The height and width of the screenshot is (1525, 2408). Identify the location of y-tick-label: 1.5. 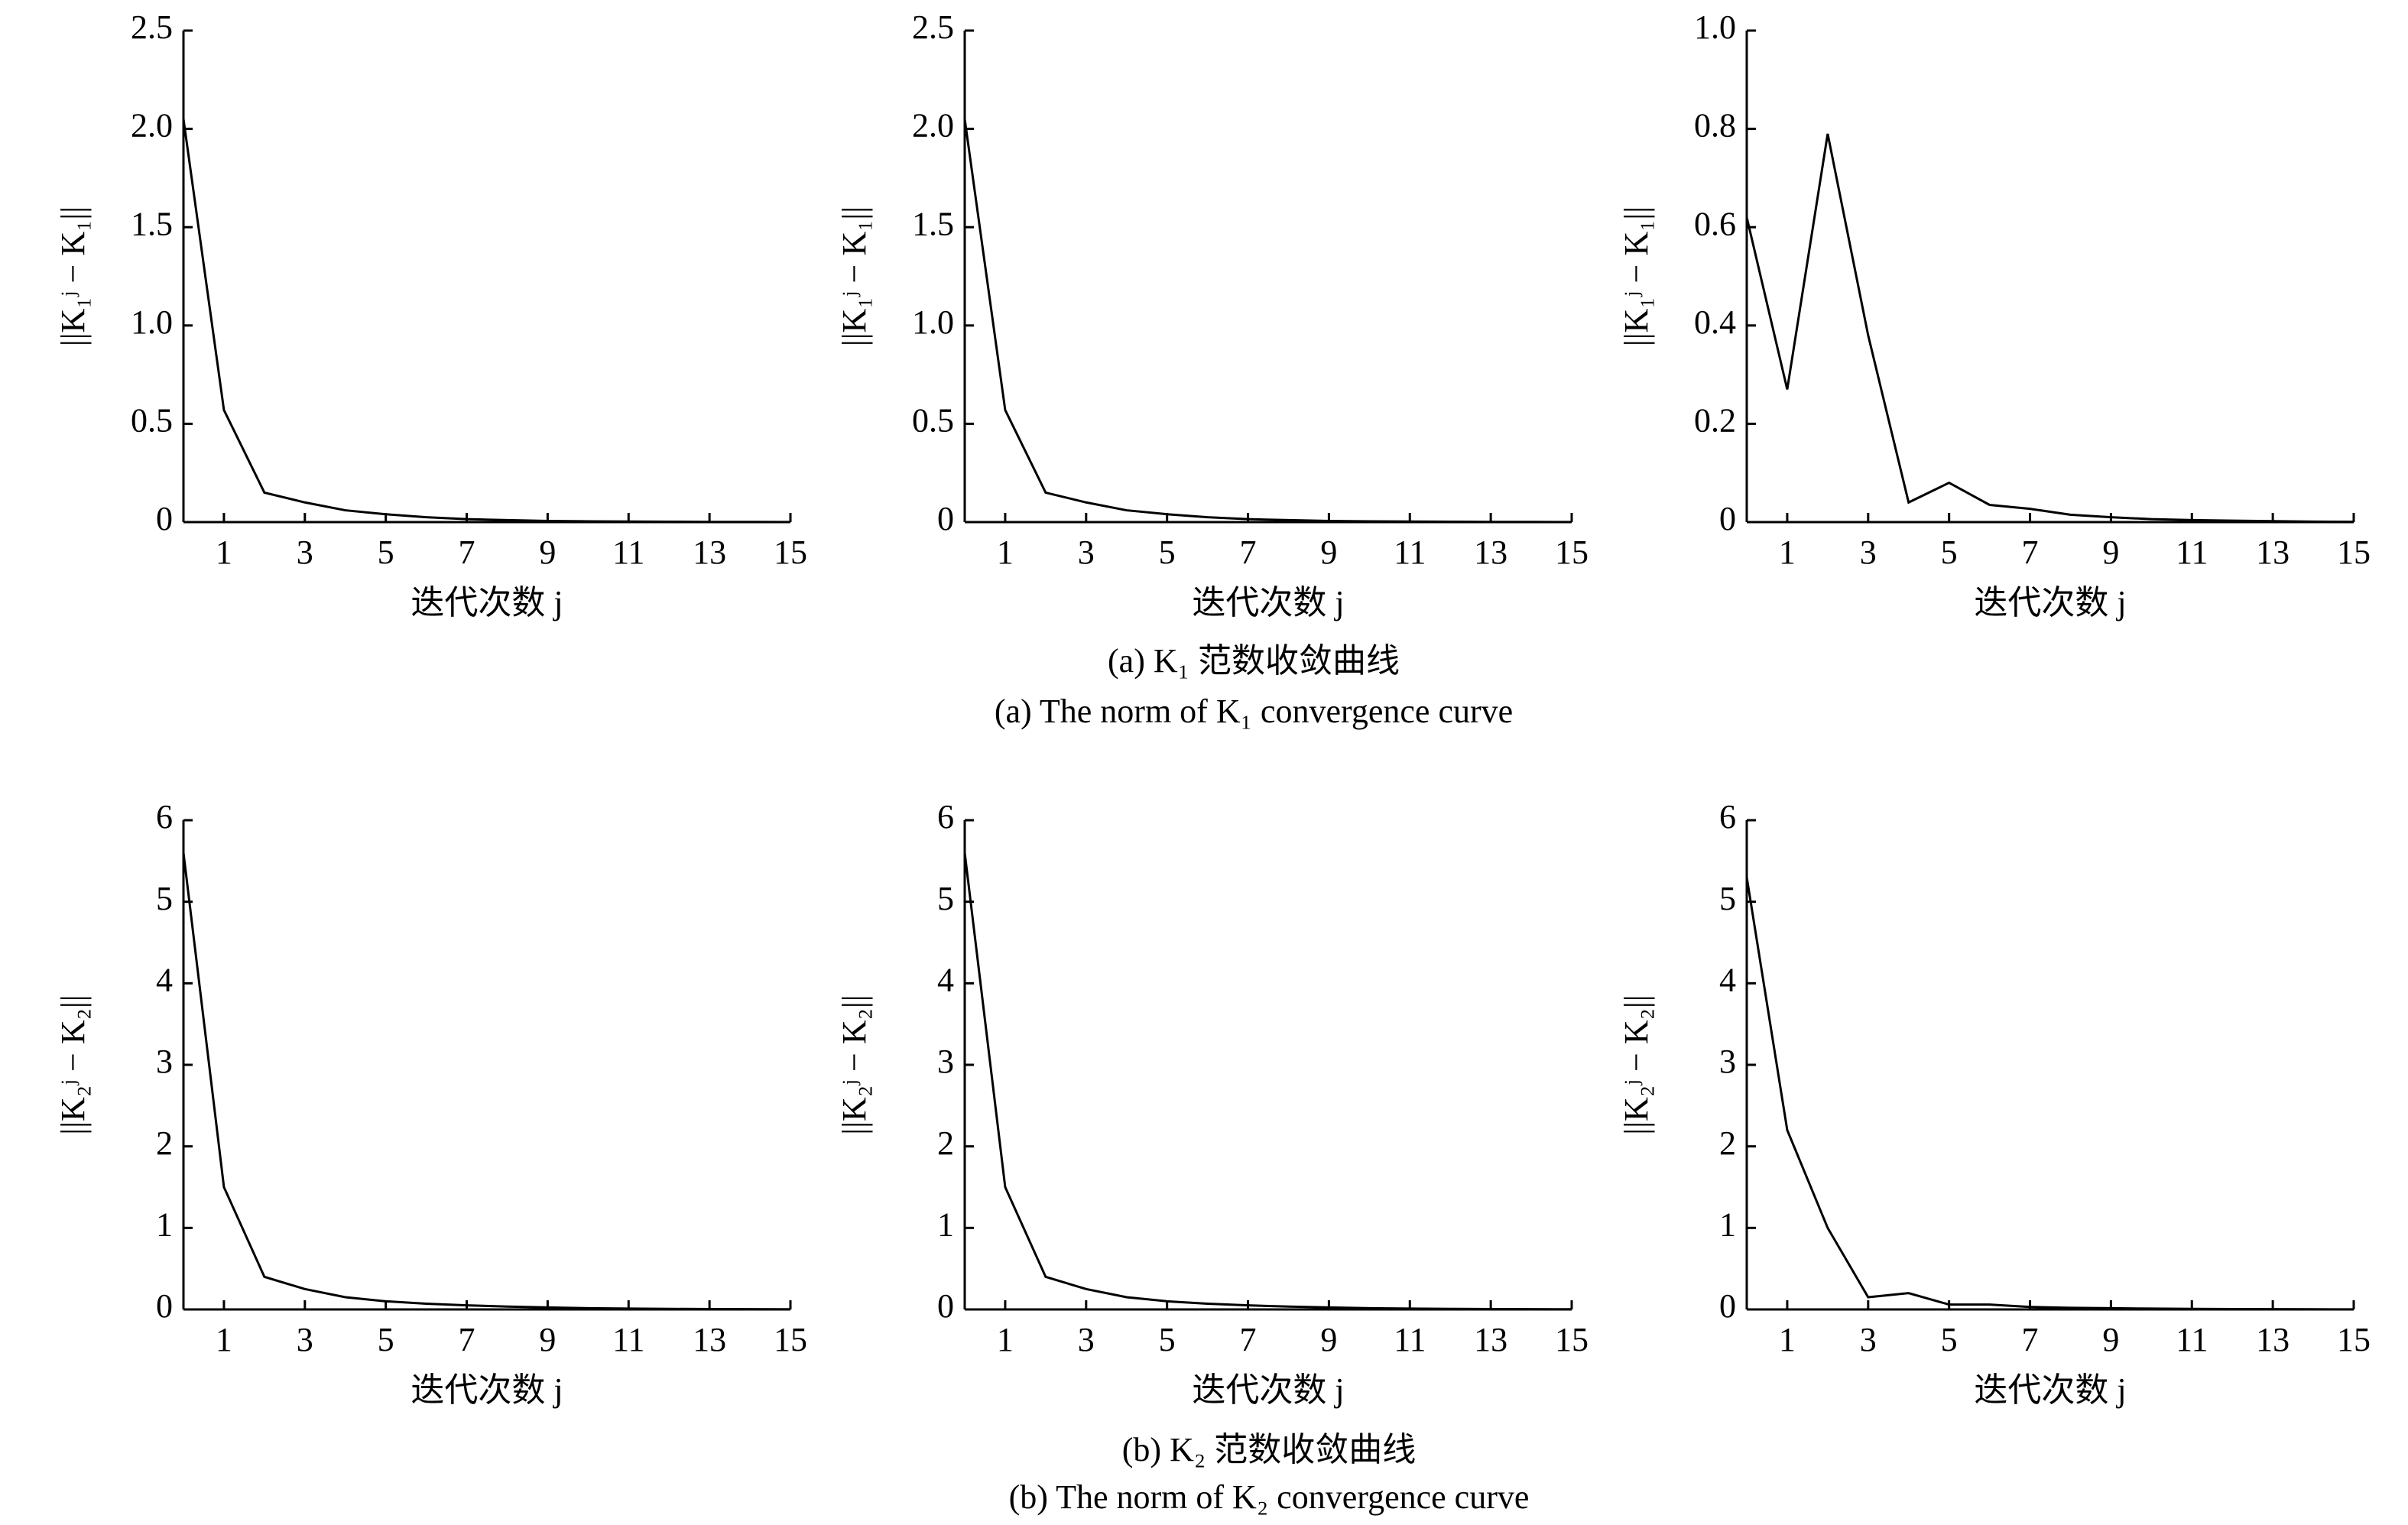
(933, 223).